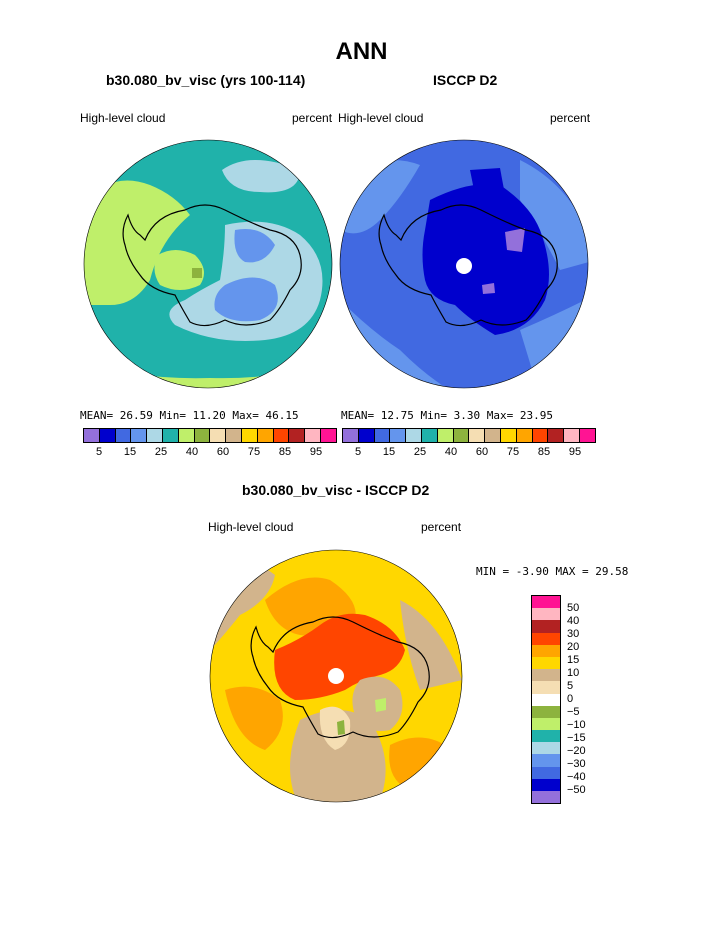 The width and height of the screenshot is (723, 935). What do you see at coordinates (251, 527) in the screenshot?
I see `panel3-variable: High-level cloud` at bounding box center [251, 527].